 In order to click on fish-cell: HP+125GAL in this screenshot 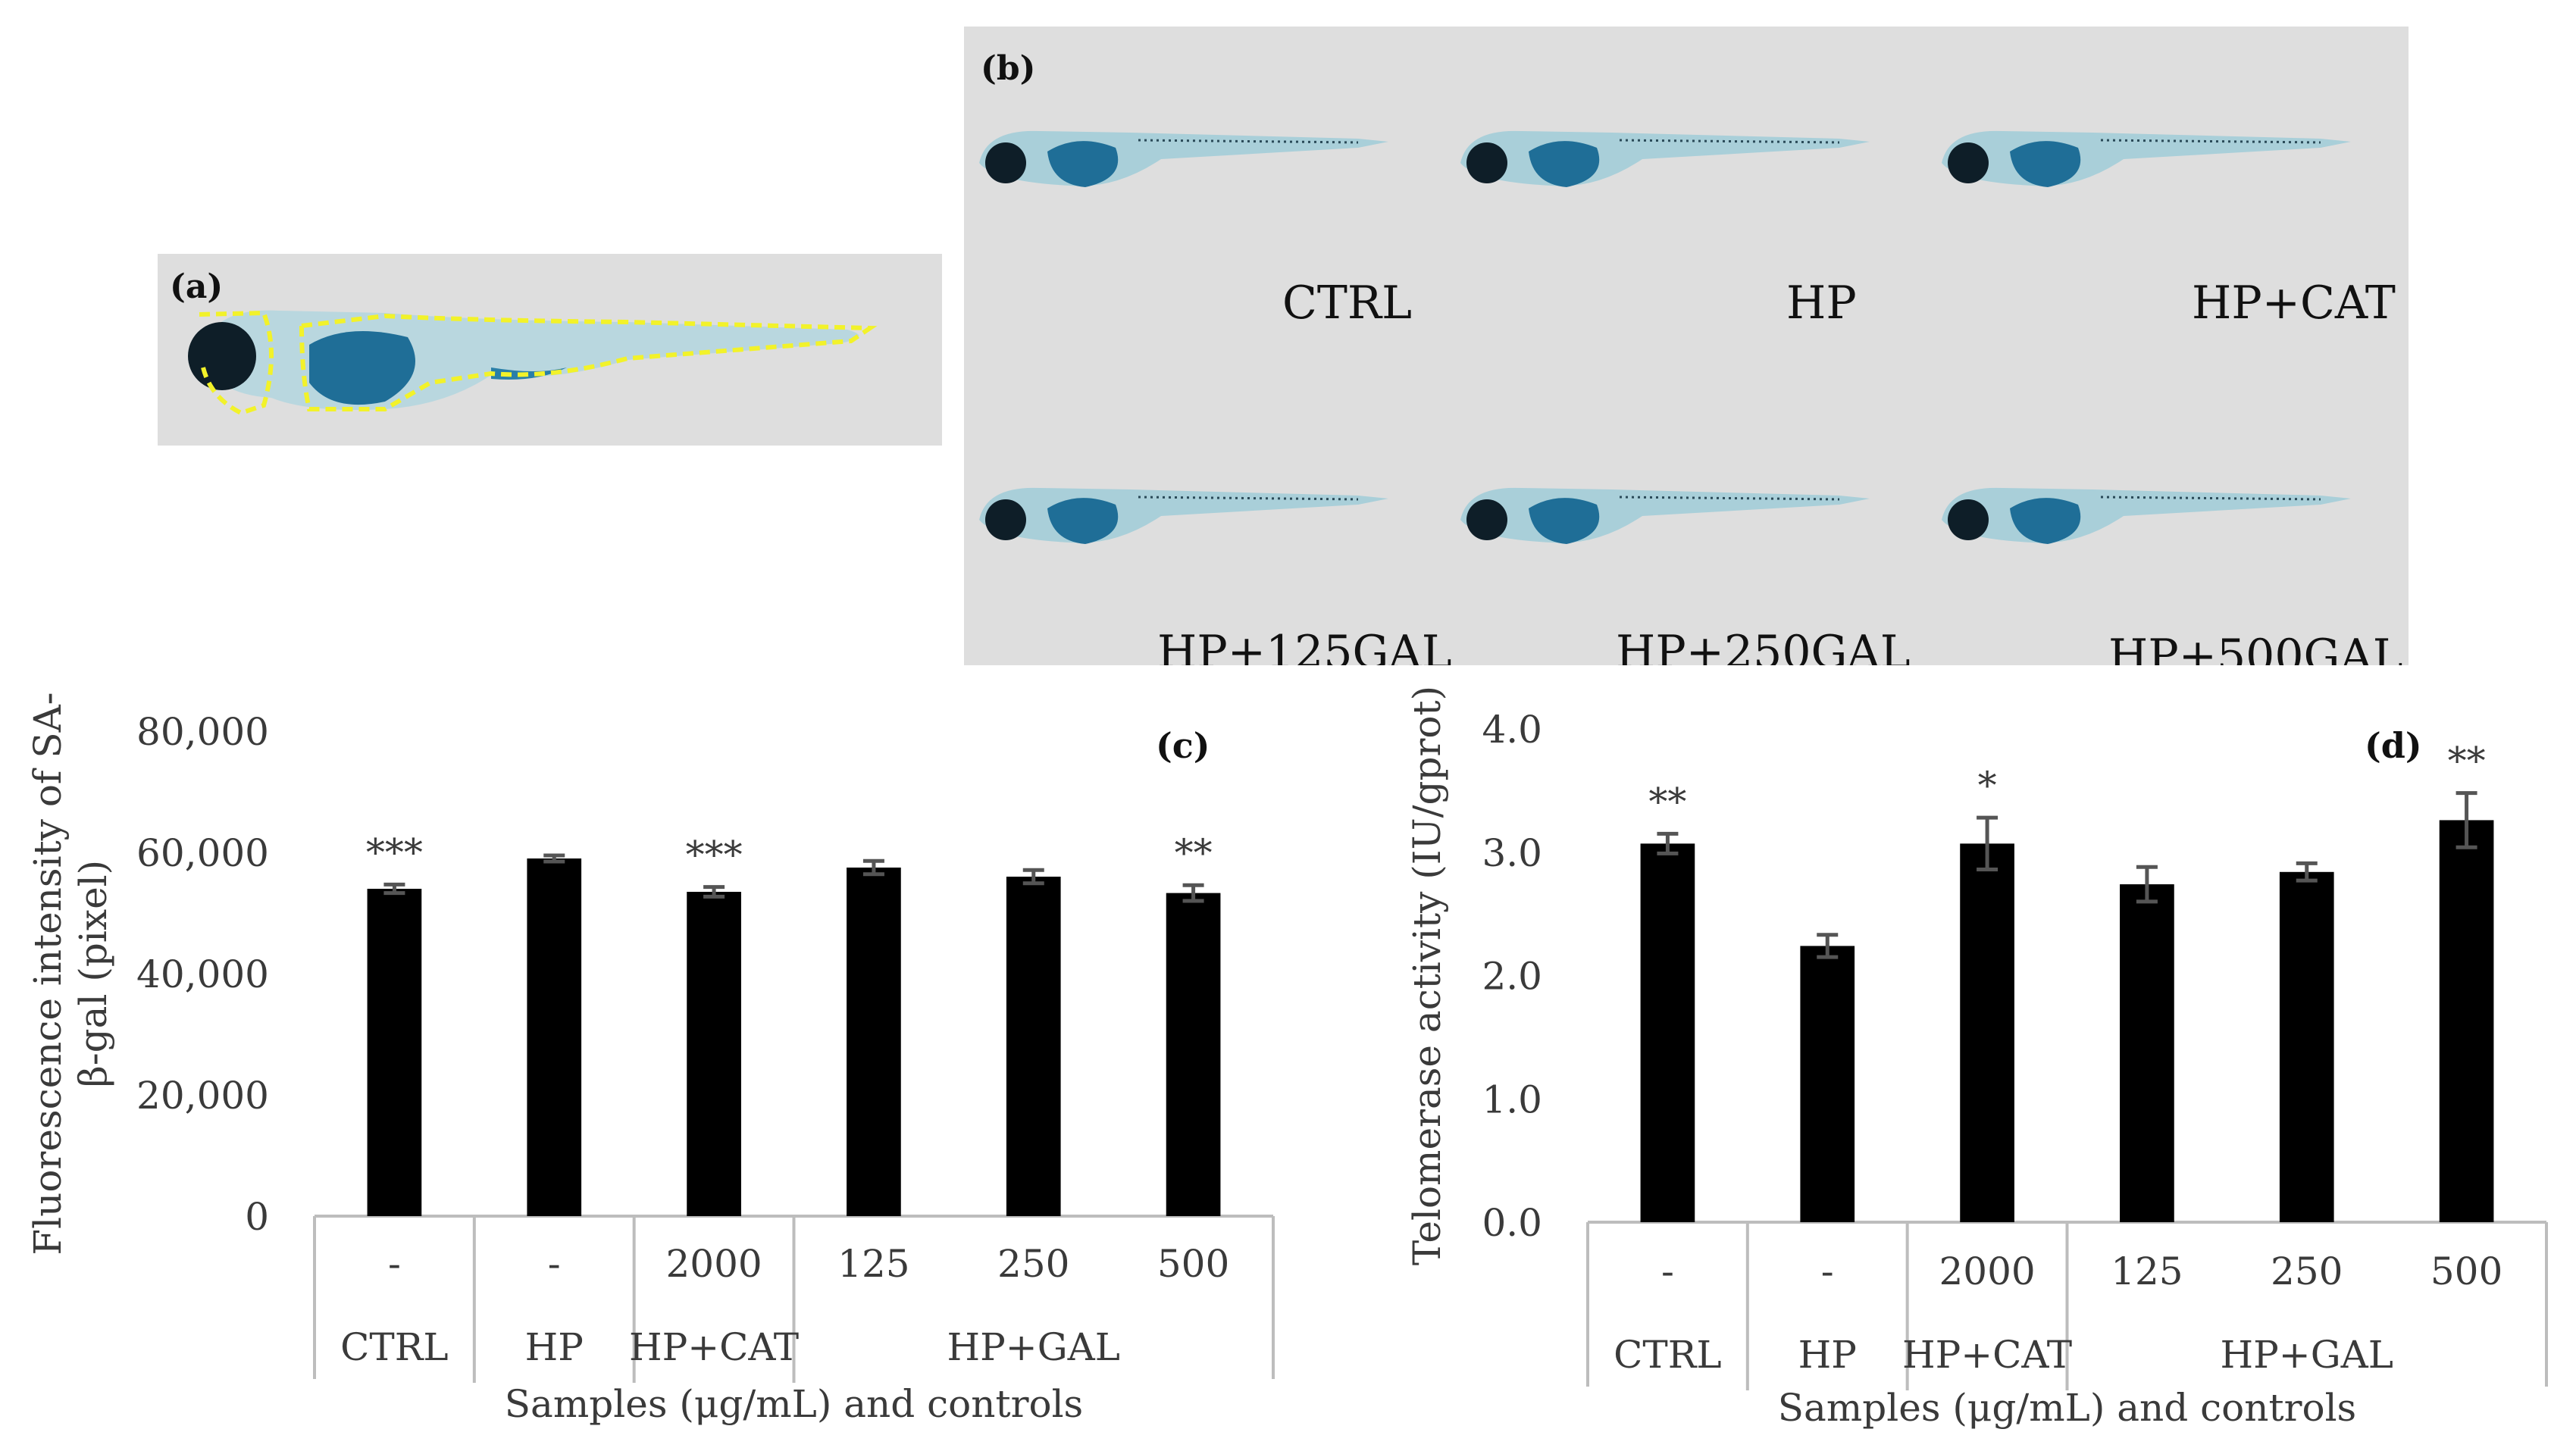, I will do `click(1208, 506)`.